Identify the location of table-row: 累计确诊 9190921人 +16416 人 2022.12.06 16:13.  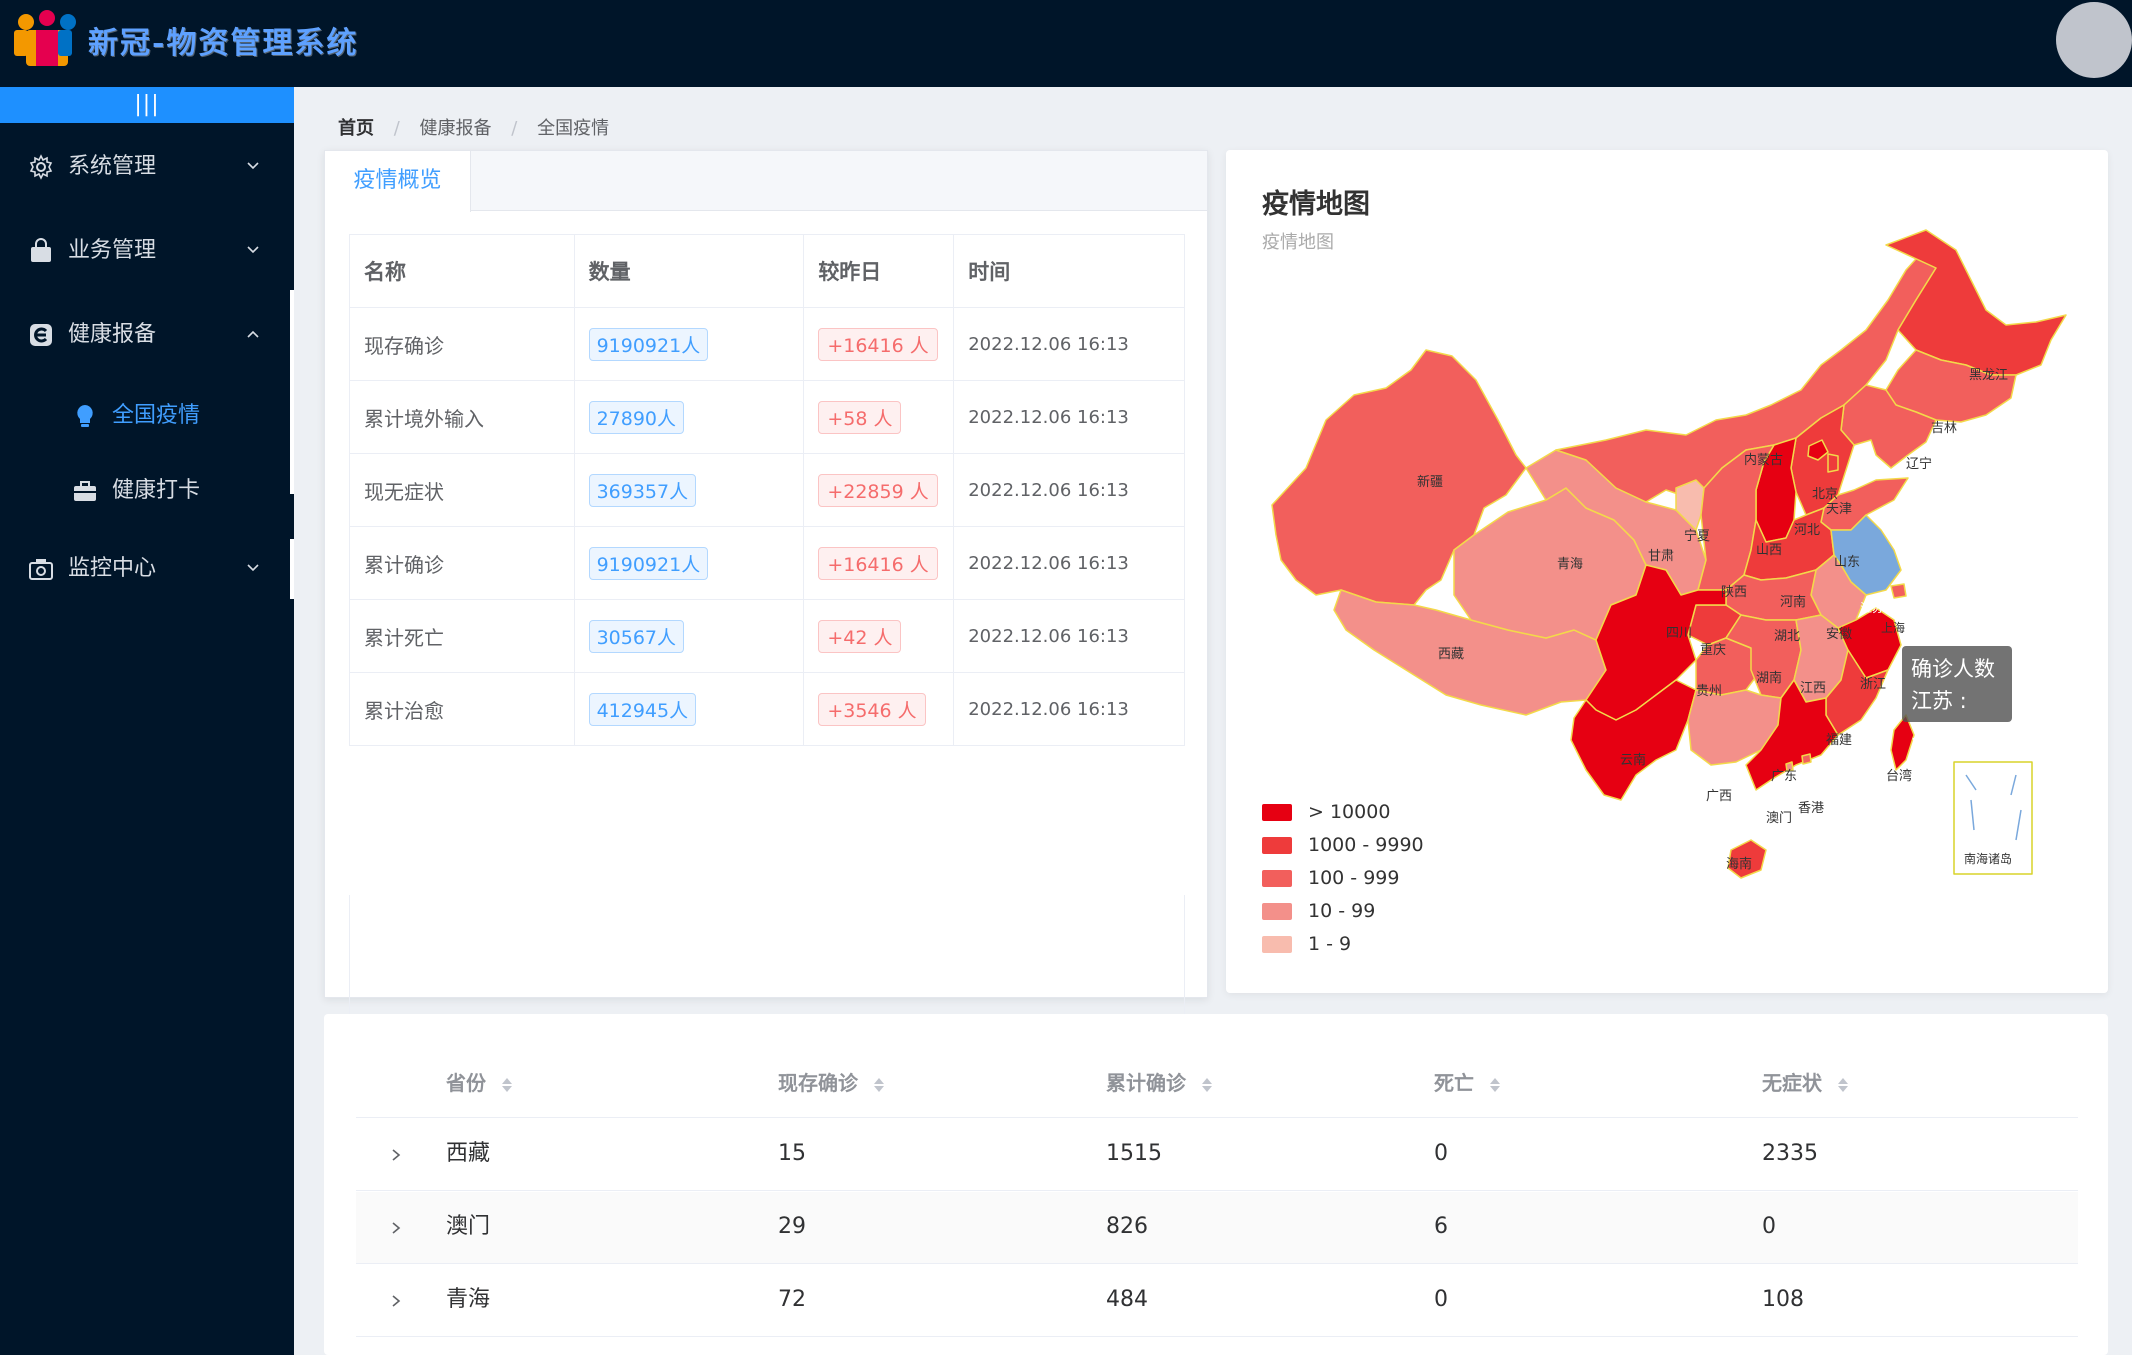
(767, 563).